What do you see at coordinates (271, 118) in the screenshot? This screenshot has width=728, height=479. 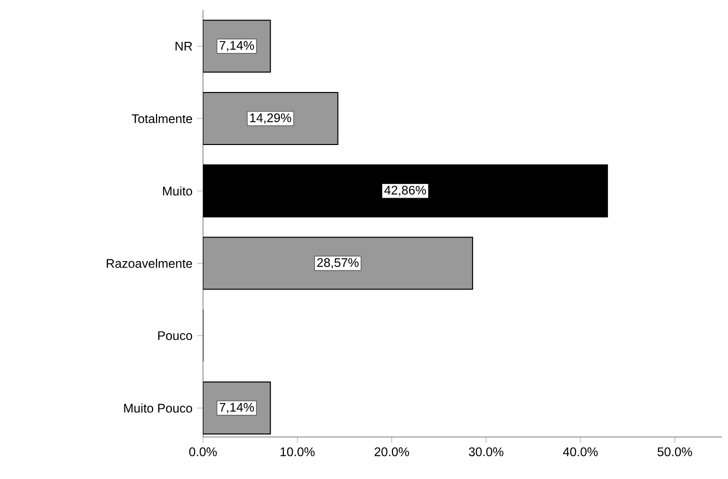 I see `data-label: 14,29%` at bounding box center [271, 118].